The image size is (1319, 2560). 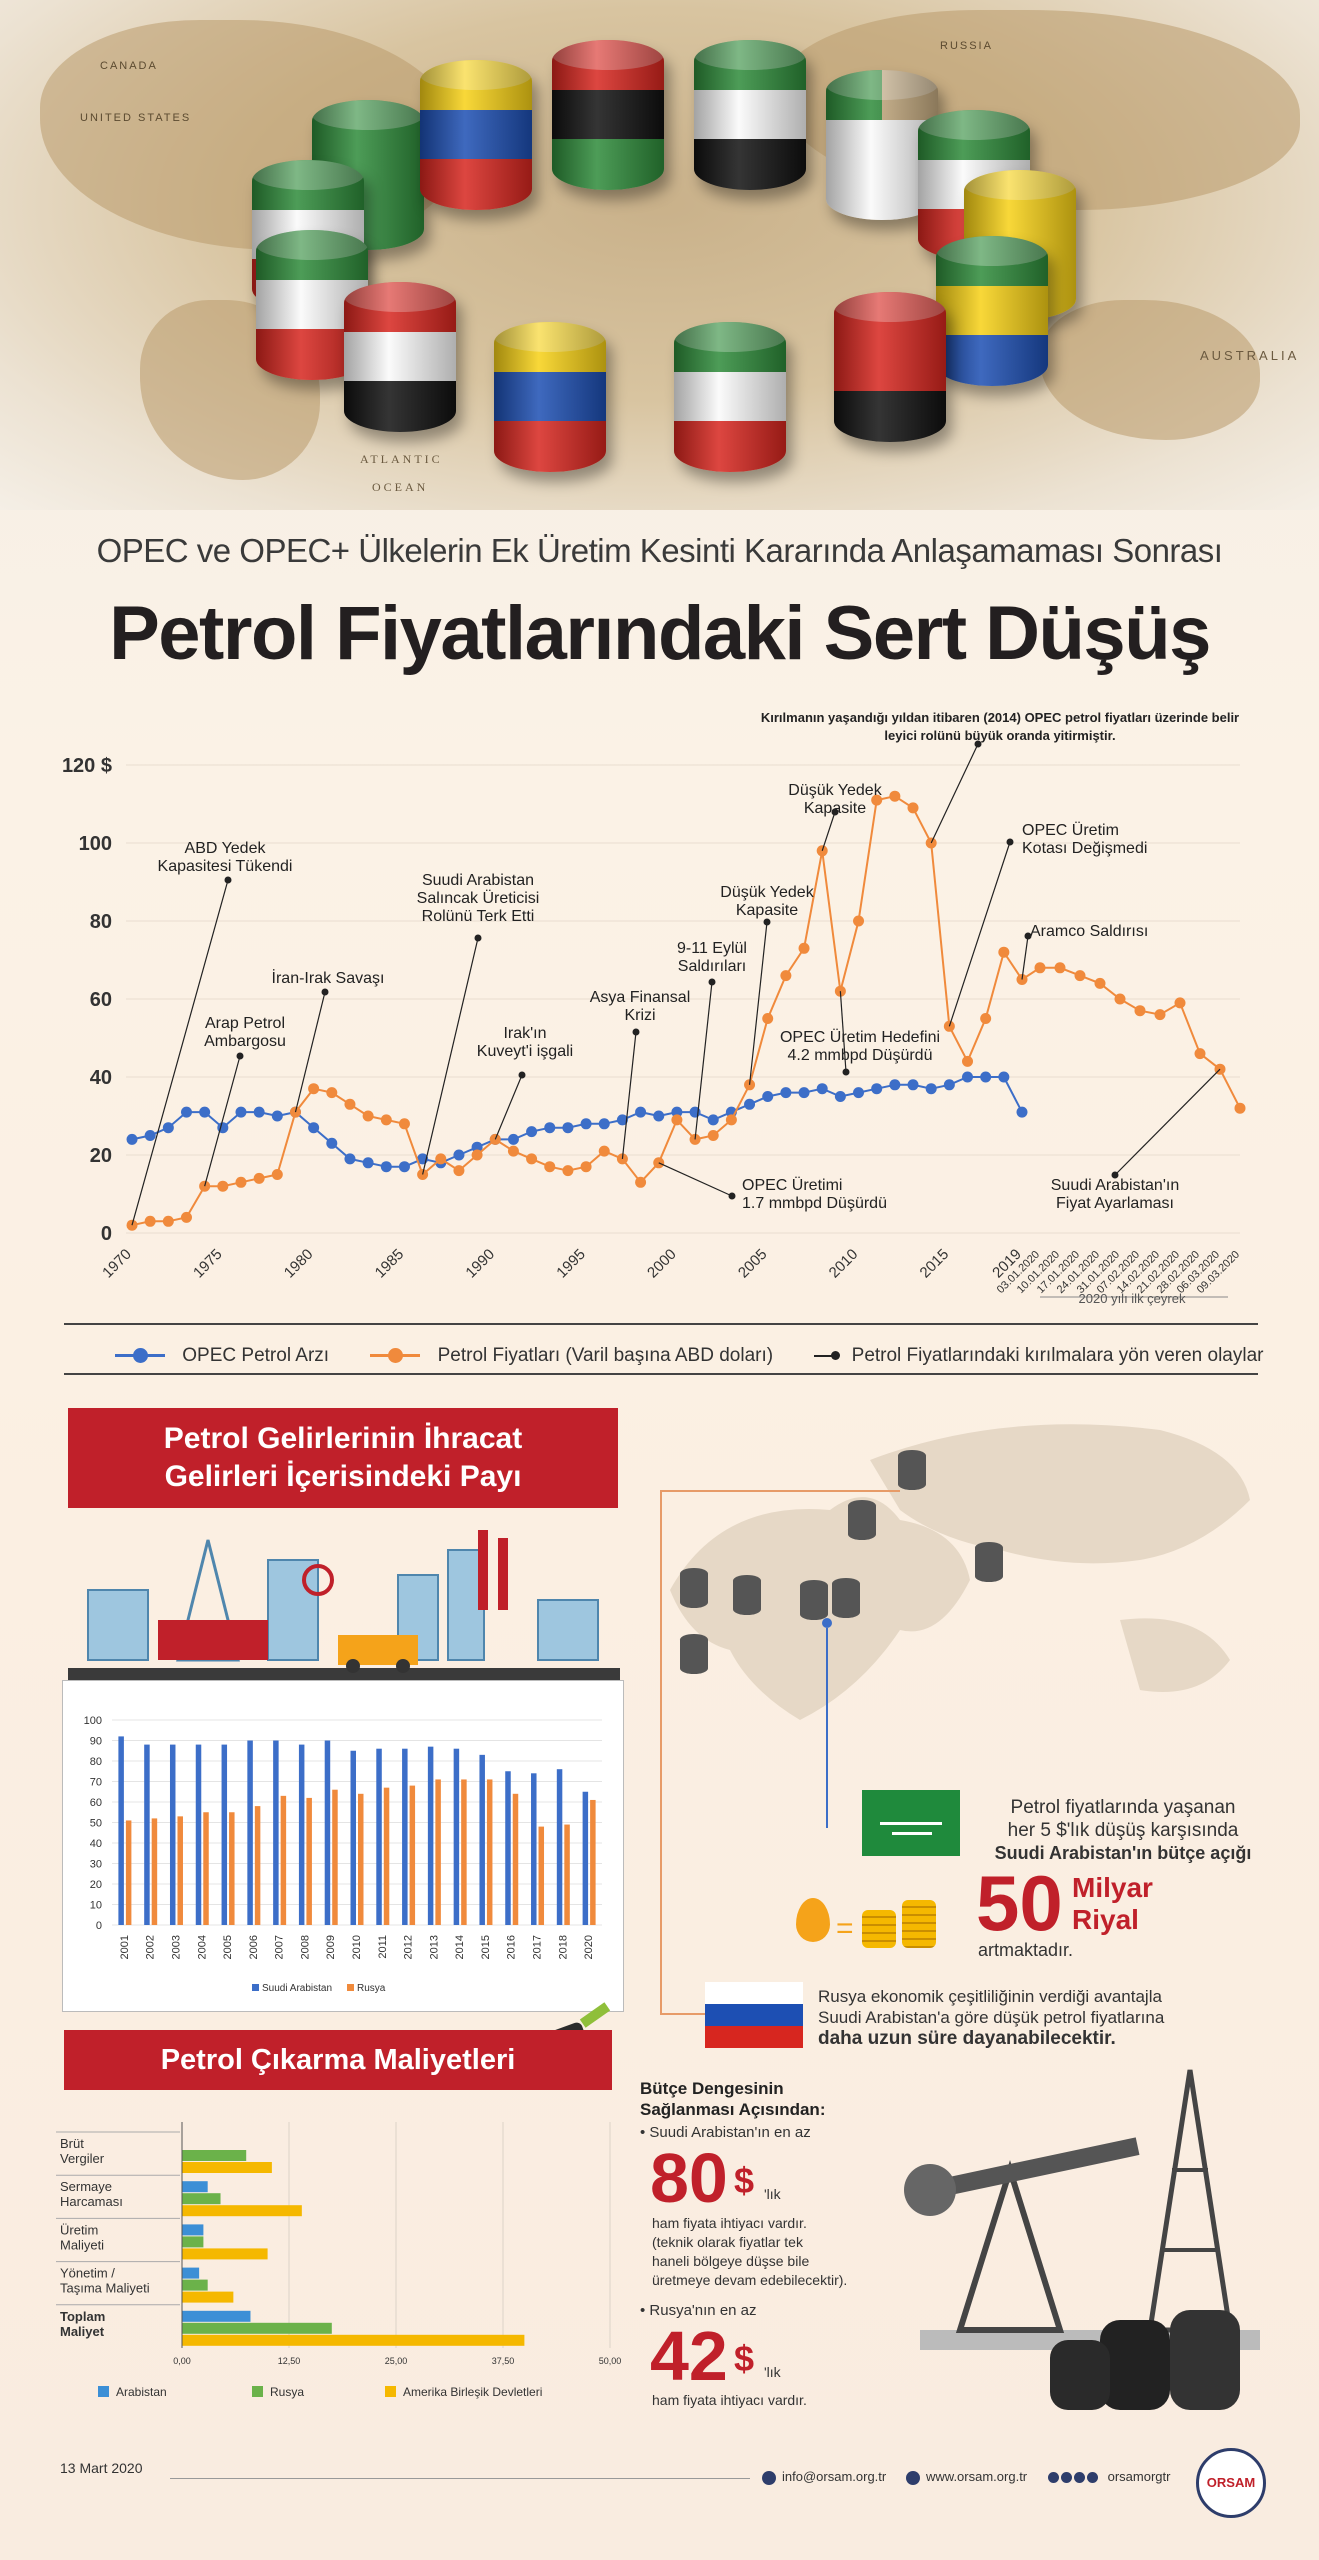 I want to click on annotation-label: Fiyat Ayarlaması, so click(x=1115, y=1203).